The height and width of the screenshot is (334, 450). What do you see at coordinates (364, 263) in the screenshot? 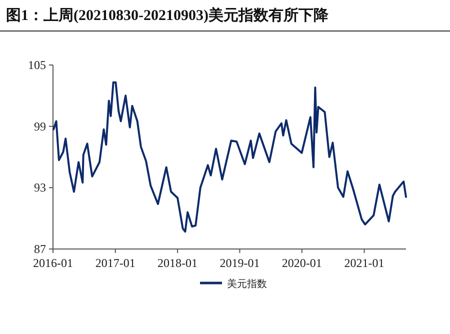
I see `x-tick-label: 2021-01` at bounding box center [364, 263].